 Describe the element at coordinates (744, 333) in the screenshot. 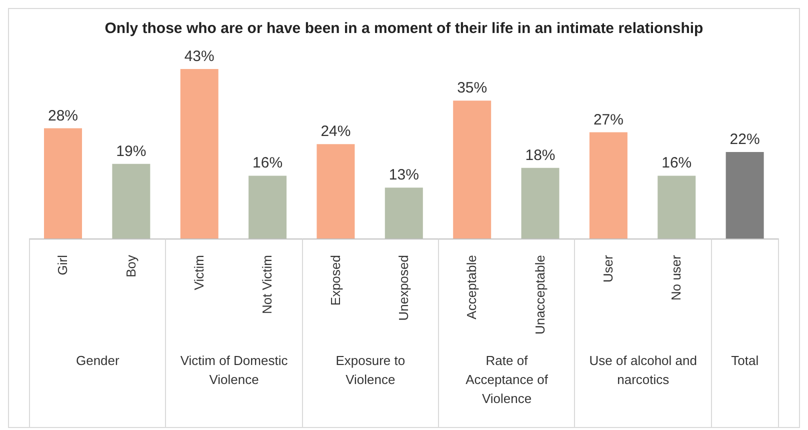

I see `axis-group-cell: Total` at that location.